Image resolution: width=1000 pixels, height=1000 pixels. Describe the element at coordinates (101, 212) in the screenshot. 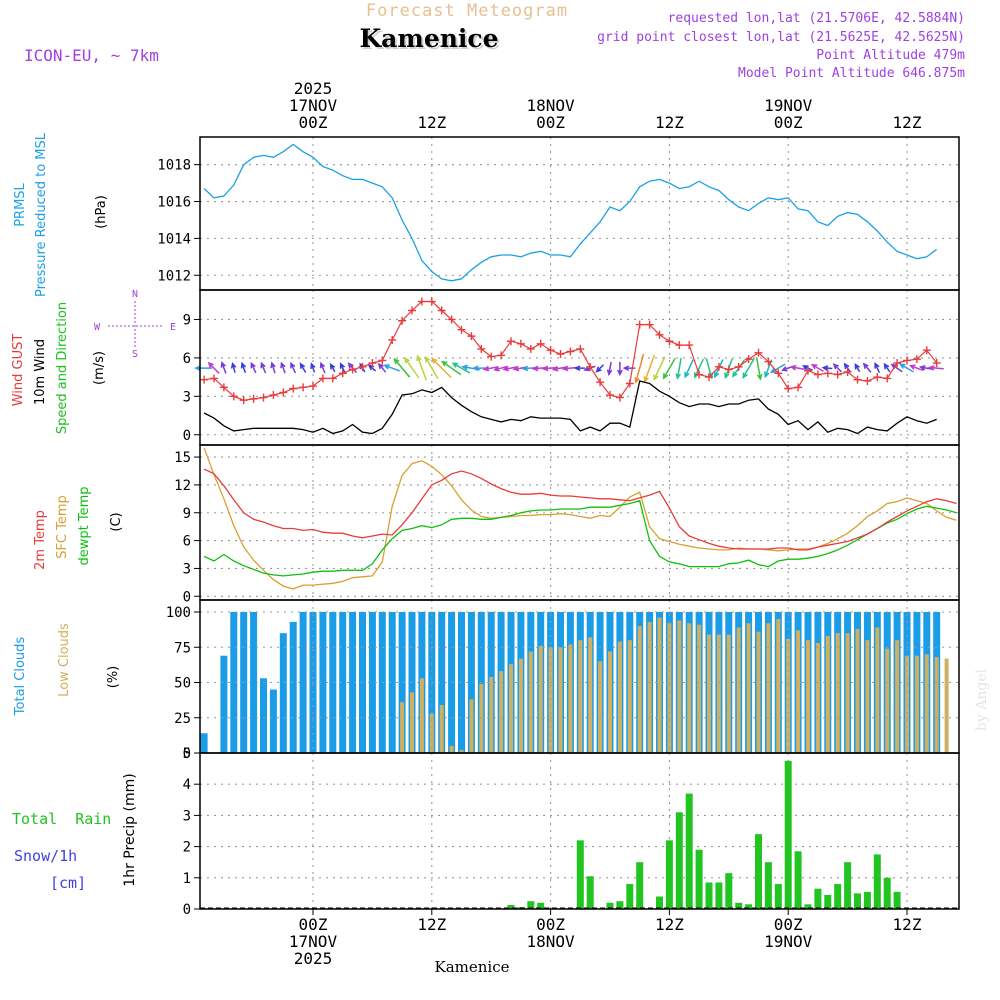

I see `pressure-unit: (hPa)` at that location.